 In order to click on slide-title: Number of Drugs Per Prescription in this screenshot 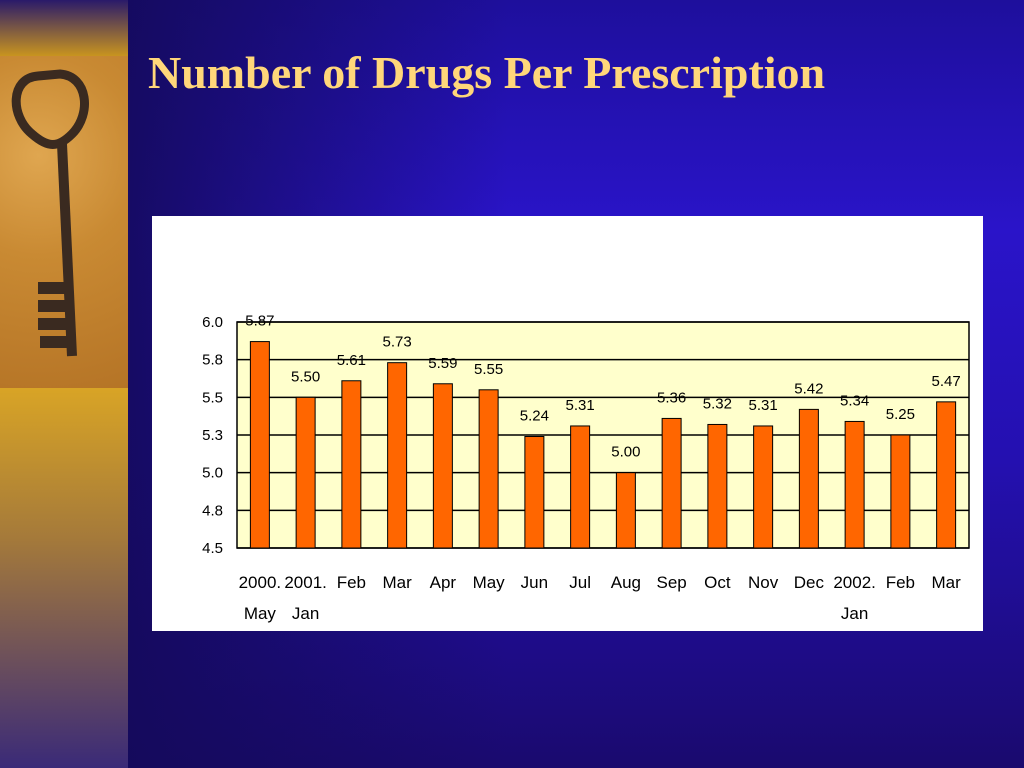, I will do `click(487, 72)`.